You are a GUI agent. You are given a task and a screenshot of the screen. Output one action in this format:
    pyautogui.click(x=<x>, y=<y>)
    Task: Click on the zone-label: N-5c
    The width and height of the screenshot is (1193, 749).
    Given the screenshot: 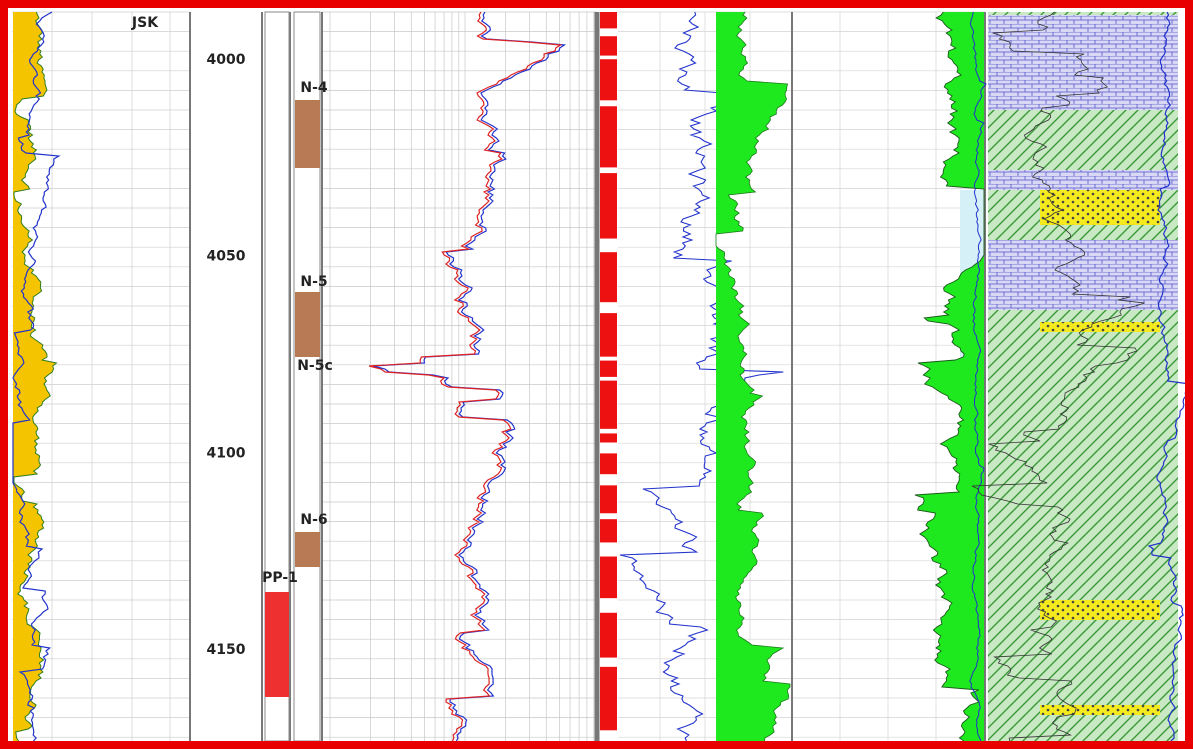 What is the action you would take?
    pyautogui.click(x=315, y=366)
    